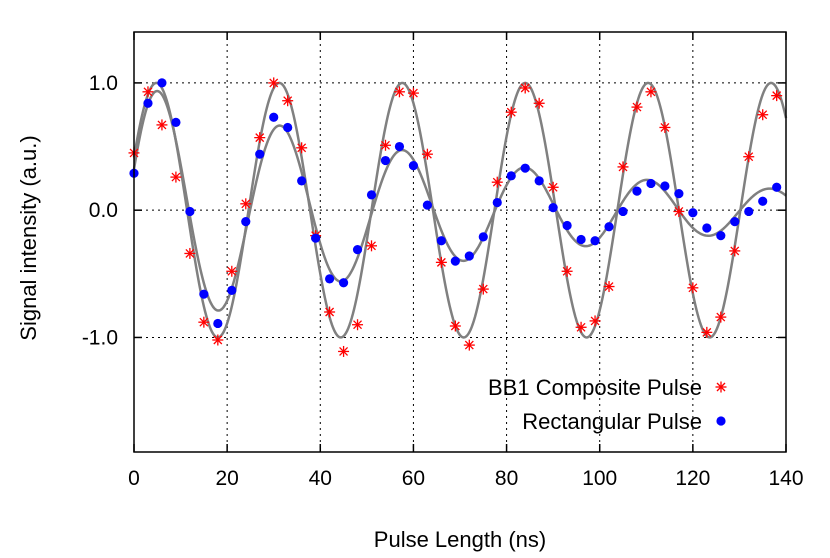  What do you see at coordinates (134, 478) in the screenshot?
I see `x-tick-label: 0` at bounding box center [134, 478].